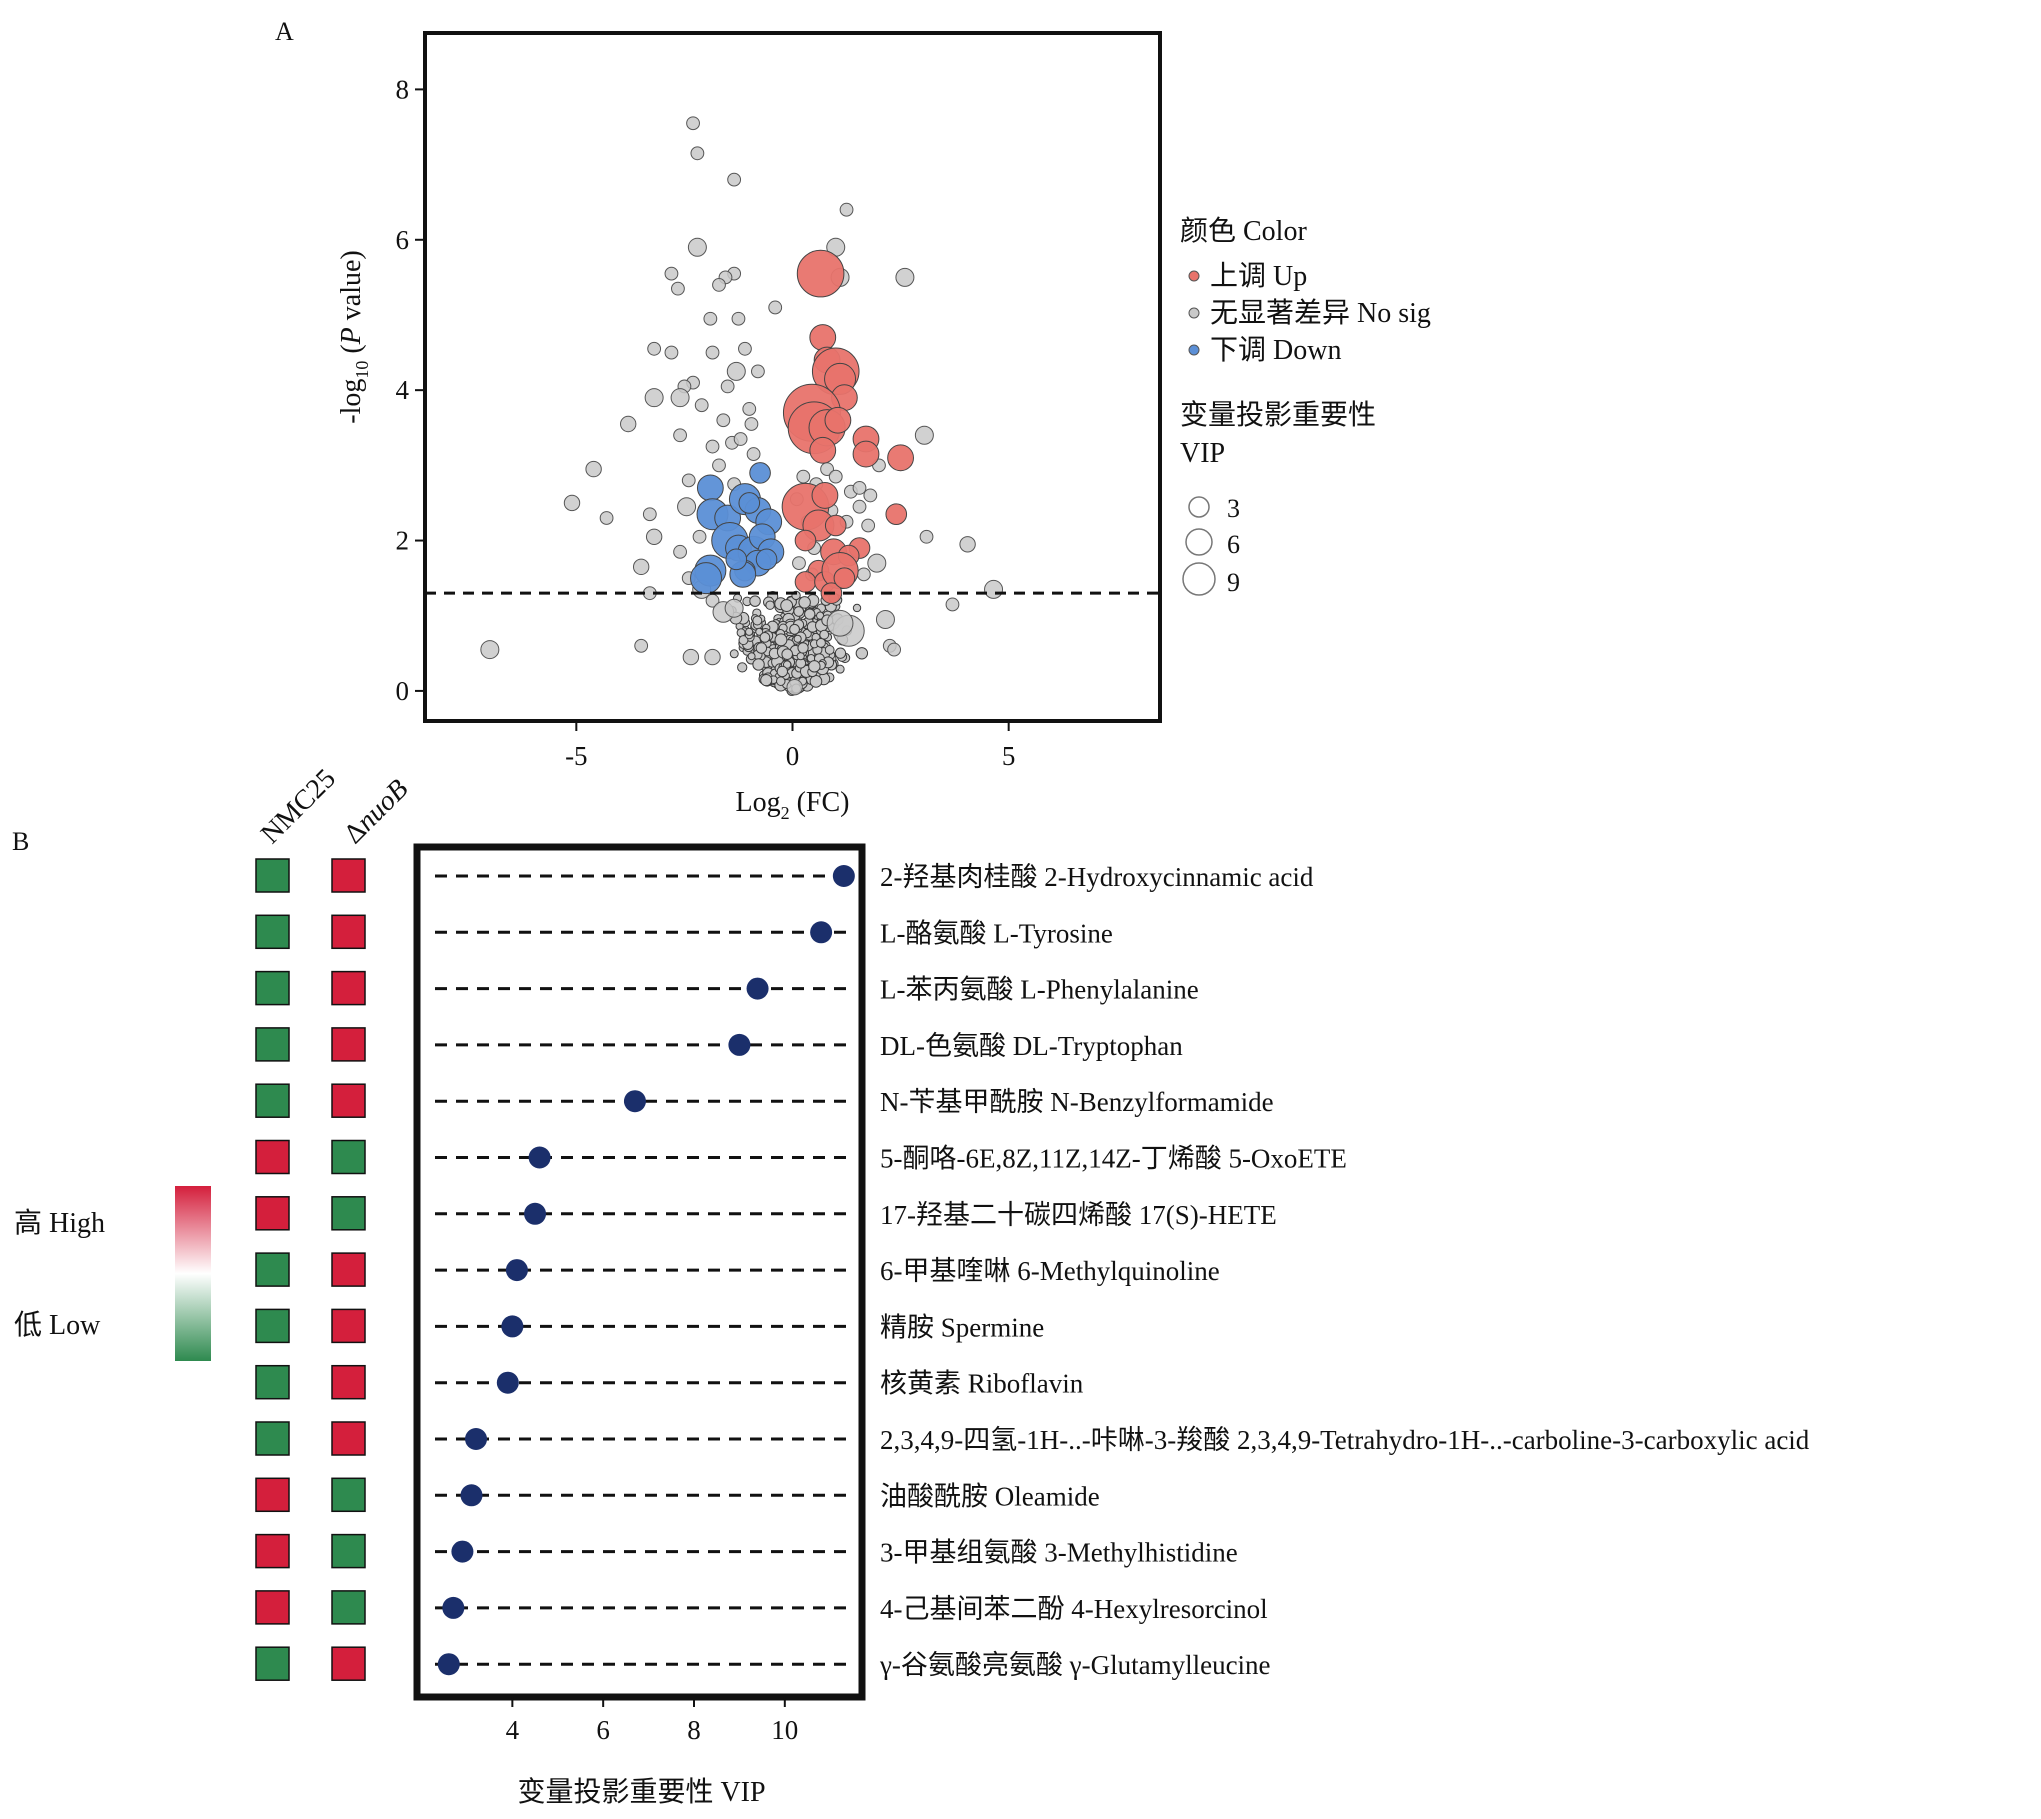 The height and width of the screenshot is (1819, 2041). What do you see at coordinates (1031, 1046) in the screenshot?
I see `metabolite-label: DL-色氨酸 DL-Tryptophan` at bounding box center [1031, 1046].